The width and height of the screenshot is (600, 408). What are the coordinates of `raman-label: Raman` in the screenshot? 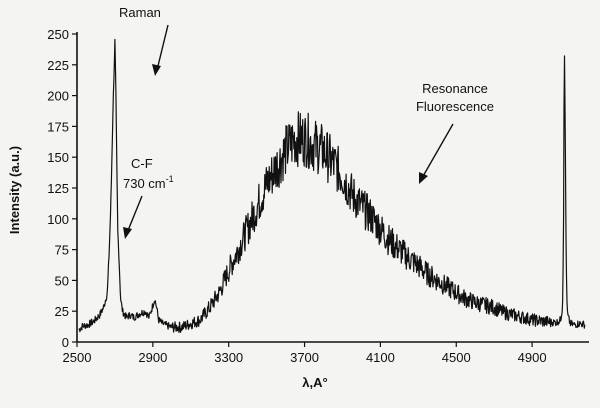 It's located at (140, 12).